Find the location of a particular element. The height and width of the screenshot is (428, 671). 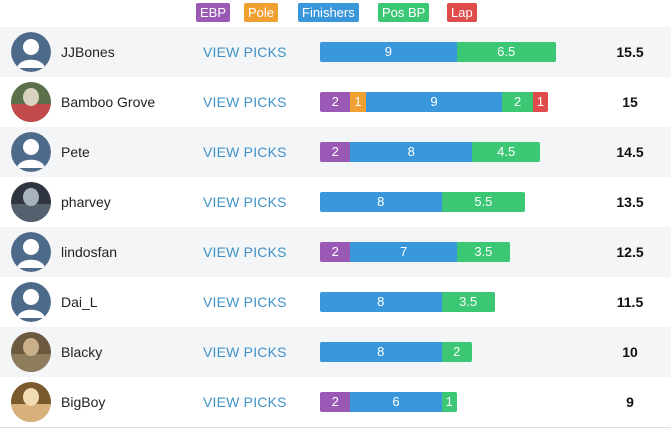

points-bar: 2 7 3.5 is located at coordinates (415, 252).